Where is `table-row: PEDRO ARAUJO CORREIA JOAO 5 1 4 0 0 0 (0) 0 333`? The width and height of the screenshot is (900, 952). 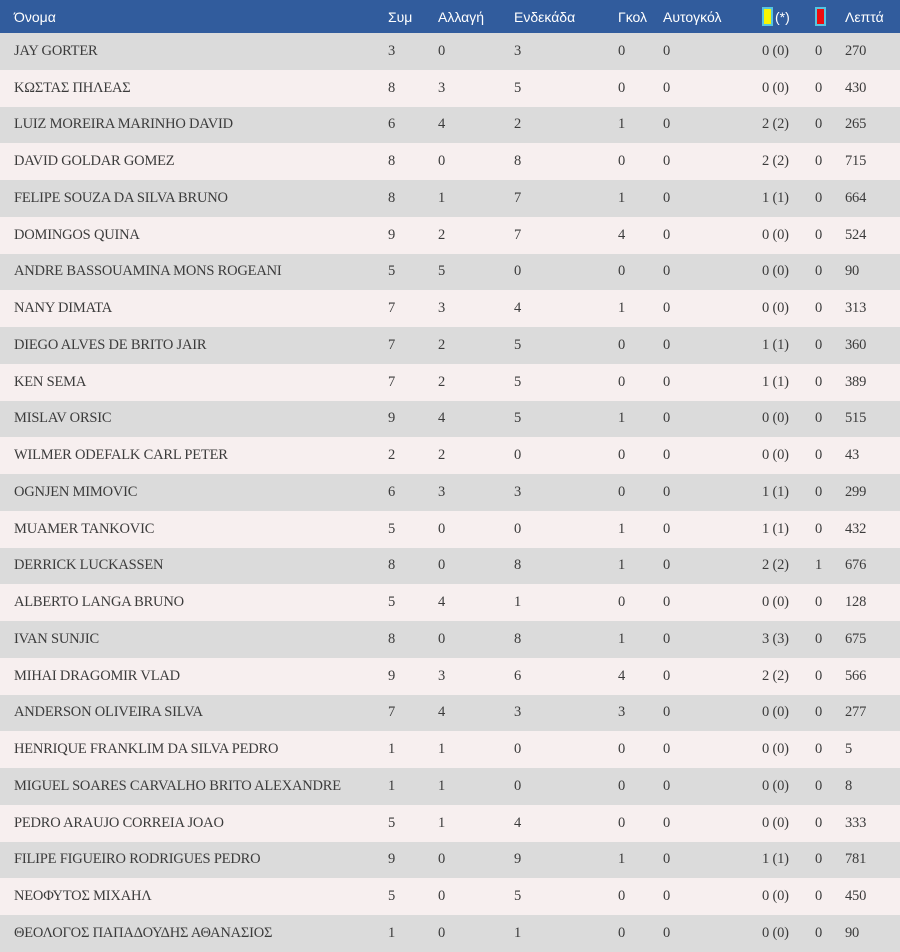
table-row: PEDRO ARAUJO CORREIA JOAO 5 1 4 0 0 0 (0) 0 333 is located at coordinates (450, 823).